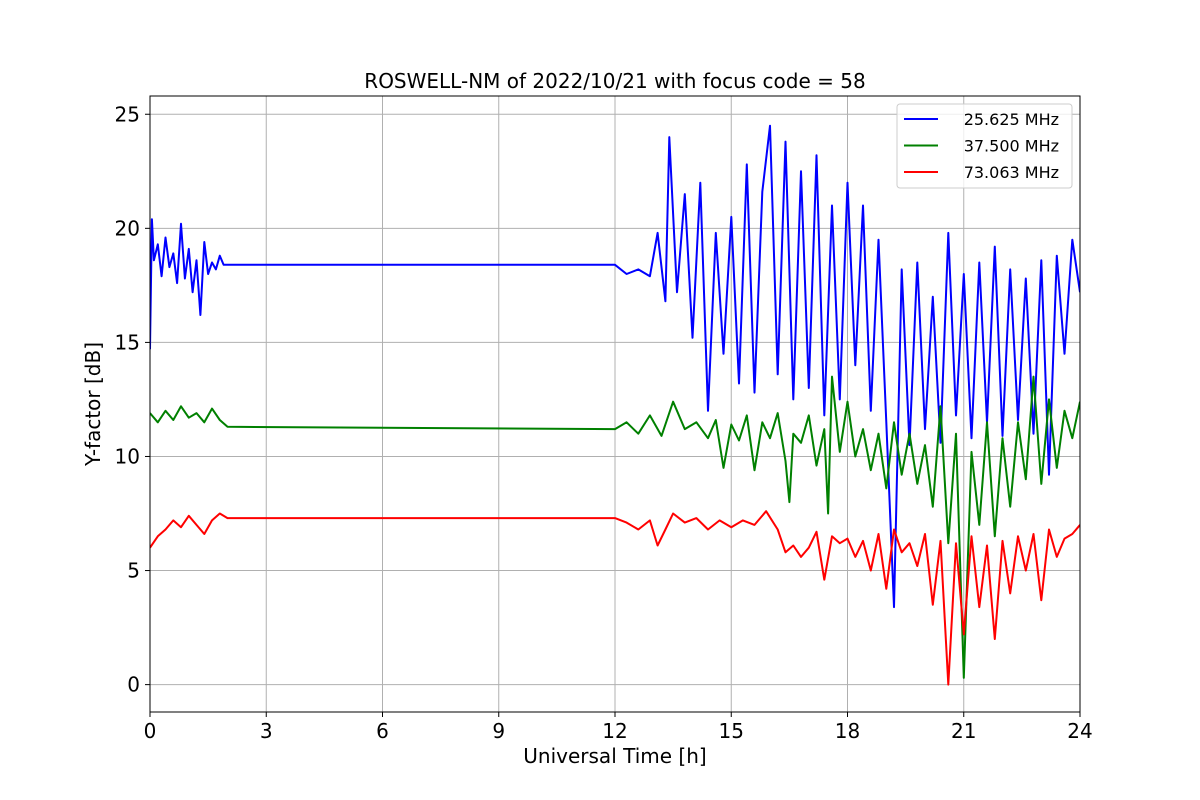 This screenshot has width=1200, height=800. I want to click on x-tick-label: 15, so click(731, 731).